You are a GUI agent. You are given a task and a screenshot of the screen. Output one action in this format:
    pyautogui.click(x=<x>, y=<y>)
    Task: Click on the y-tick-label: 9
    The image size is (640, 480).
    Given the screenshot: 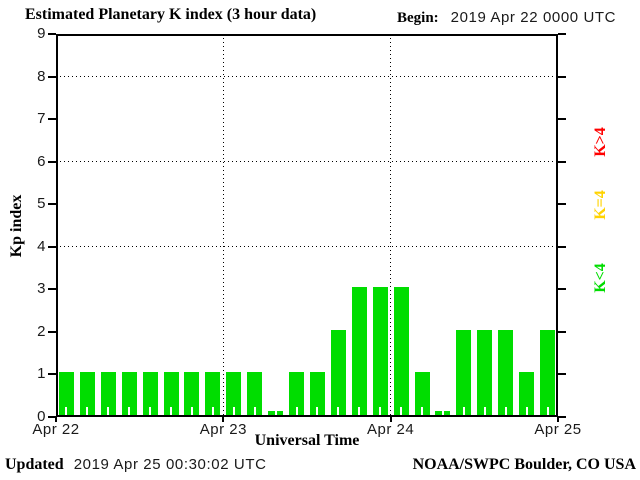 What is the action you would take?
    pyautogui.click(x=41, y=33)
    